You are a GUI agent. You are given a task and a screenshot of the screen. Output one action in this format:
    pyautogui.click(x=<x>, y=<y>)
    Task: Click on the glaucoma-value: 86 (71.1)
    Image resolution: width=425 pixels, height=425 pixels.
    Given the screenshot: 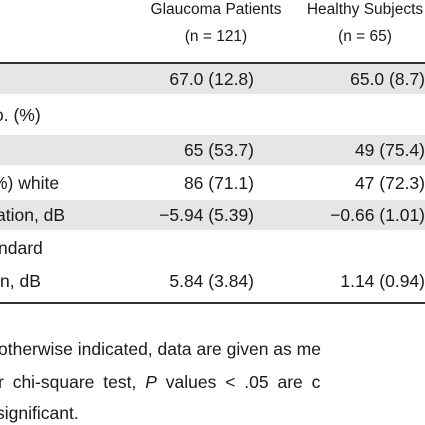 What is the action you would take?
    pyautogui.click(x=218, y=183)
    